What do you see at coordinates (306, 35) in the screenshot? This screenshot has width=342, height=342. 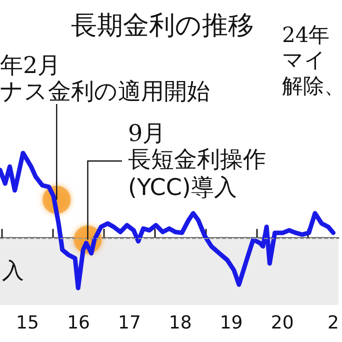 I see `text: 24年` at bounding box center [306, 35].